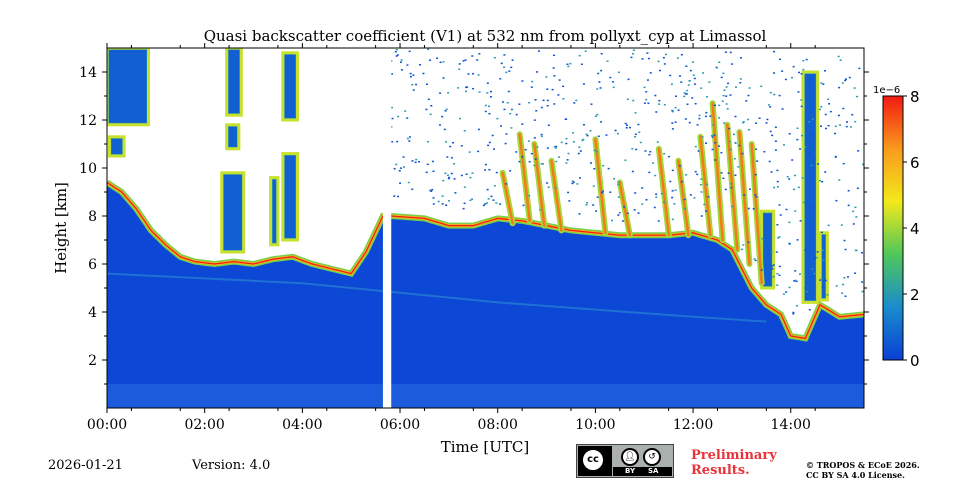 The width and height of the screenshot is (960, 480). What do you see at coordinates (129, 87) in the screenshot?
I see `cloud-column-edge` at bounding box center [129, 87].